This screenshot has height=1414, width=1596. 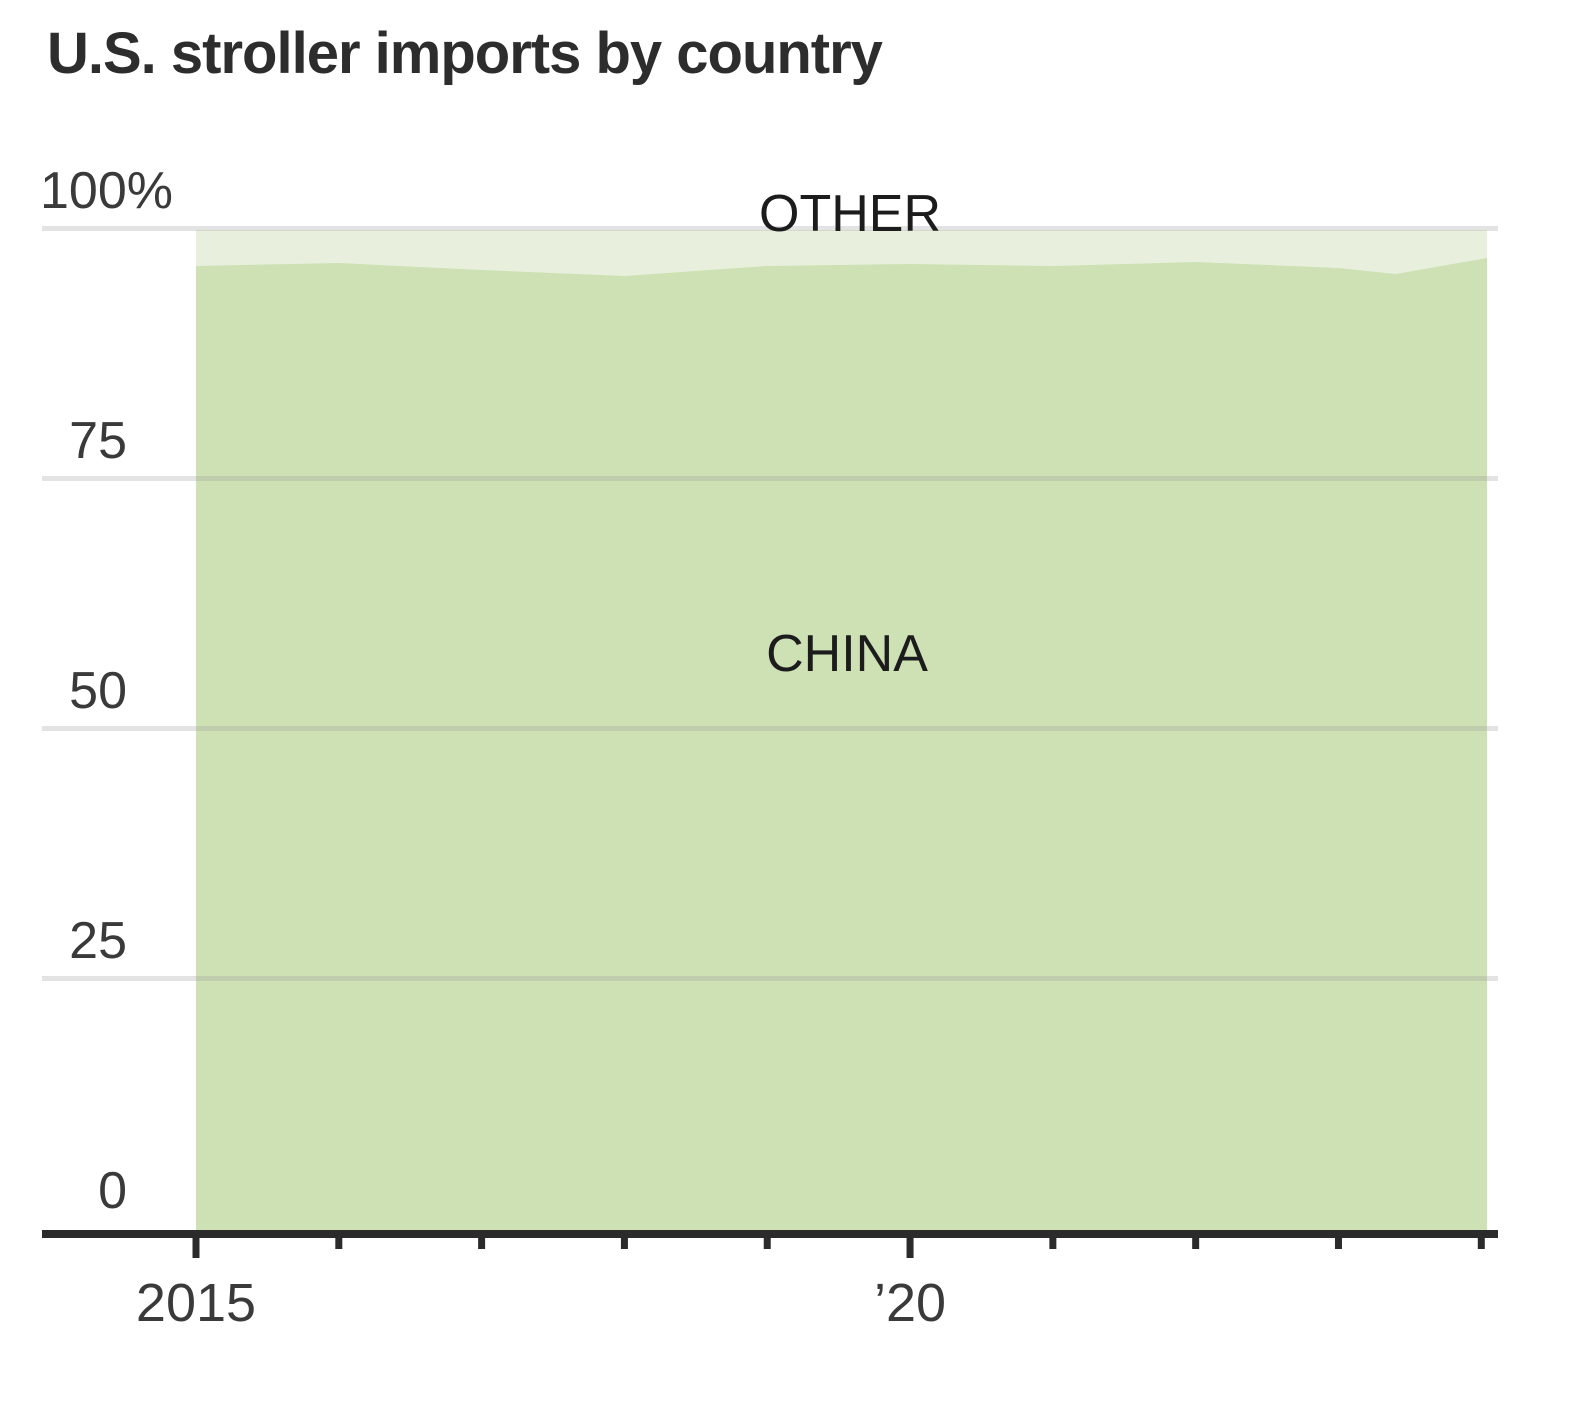 What do you see at coordinates (910, 1248) in the screenshot?
I see `tick-mark-2020` at bounding box center [910, 1248].